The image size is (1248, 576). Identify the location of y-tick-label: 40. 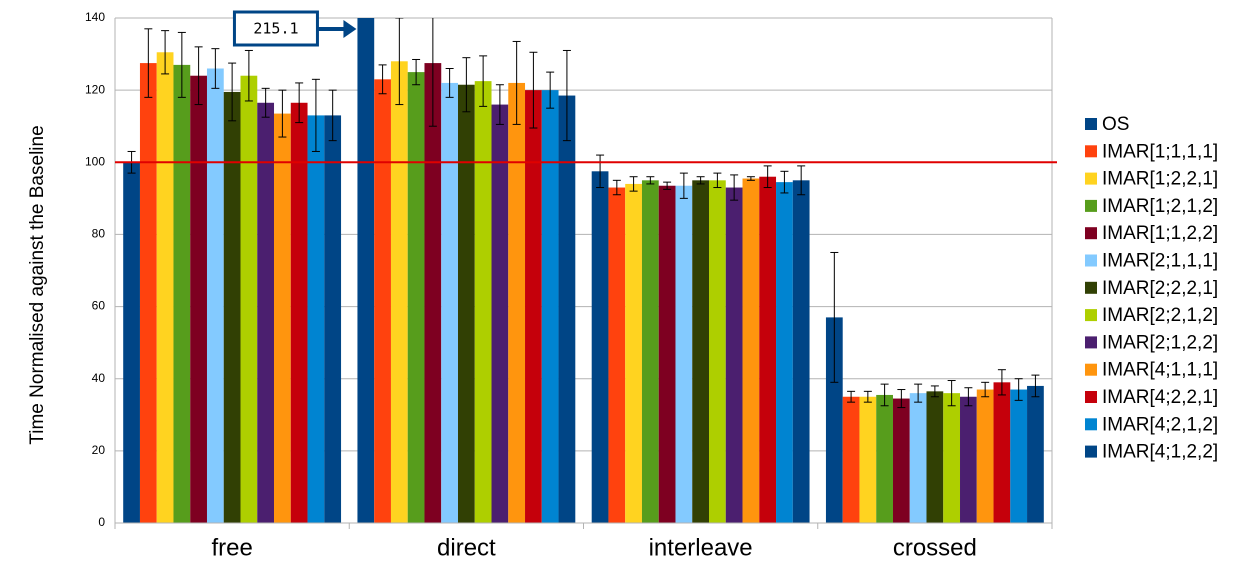
(99, 378).